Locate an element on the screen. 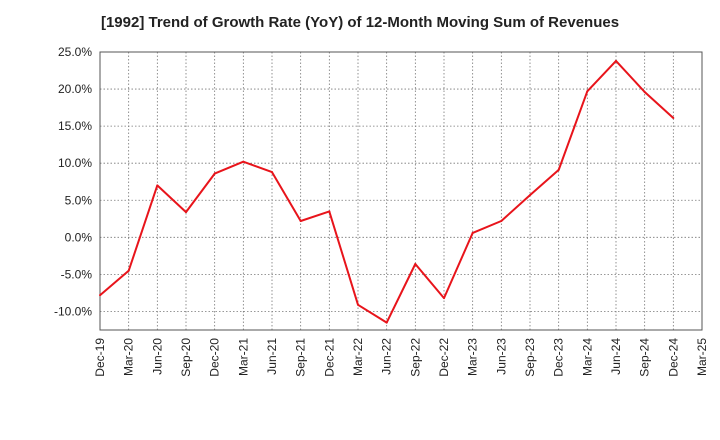 The width and height of the screenshot is (720, 440). x-tick-label: Dec-23 is located at coordinates (559, 357).